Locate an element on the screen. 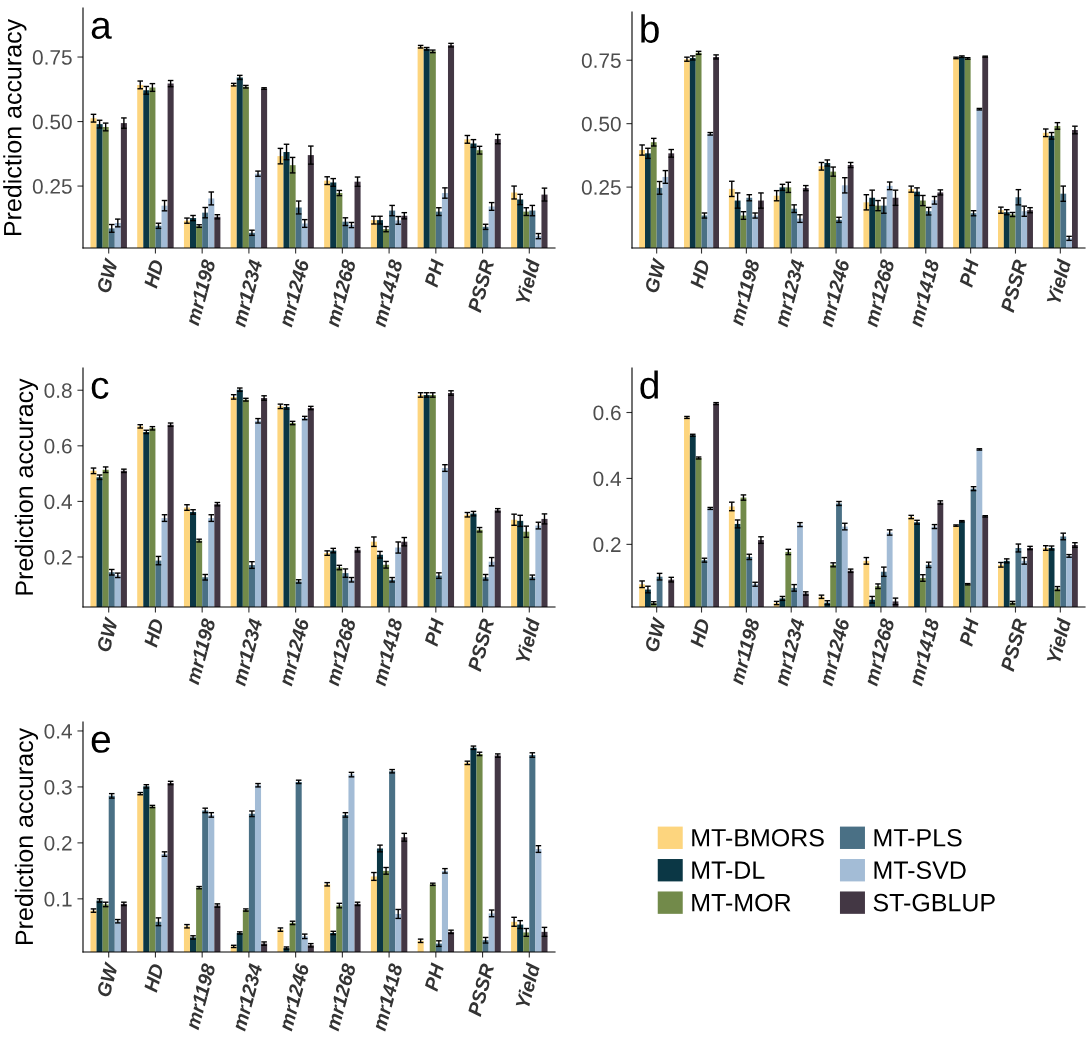 The height and width of the screenshot is (1048, 1092). chart-title: c is located at coordinates (100, 388).